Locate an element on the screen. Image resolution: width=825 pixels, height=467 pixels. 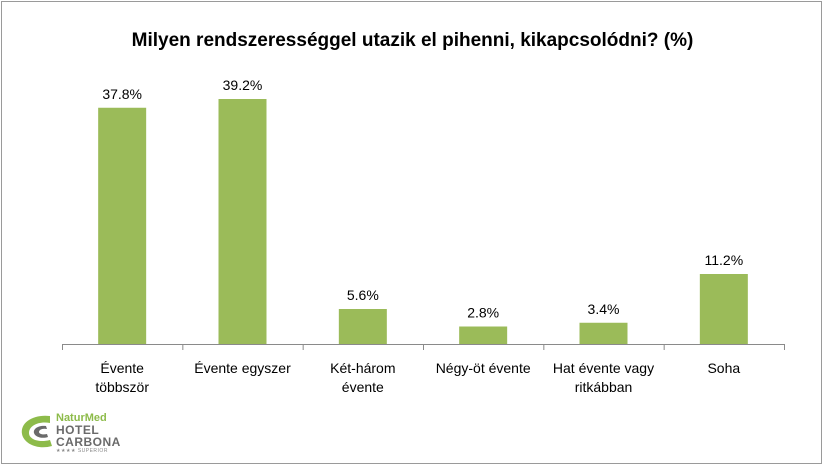
x-tick-label-4-line-0: Hat évente vagy is located at coordinates (603, 368).